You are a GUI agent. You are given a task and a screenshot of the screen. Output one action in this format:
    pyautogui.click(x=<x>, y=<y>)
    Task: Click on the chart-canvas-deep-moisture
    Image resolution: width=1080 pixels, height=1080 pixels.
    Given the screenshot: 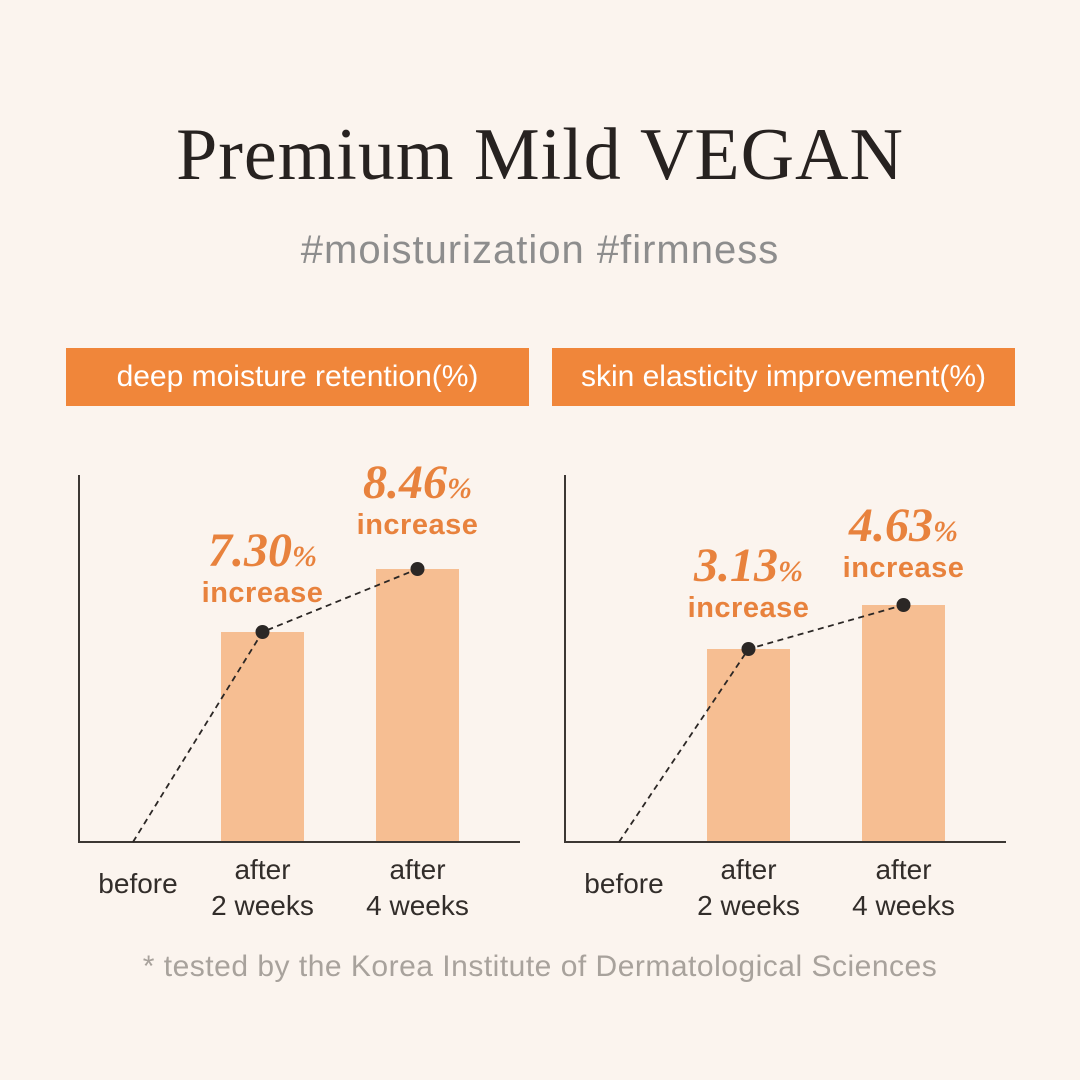 What is the action you would take?
    pyautogui.click(x=299, y=659)
    